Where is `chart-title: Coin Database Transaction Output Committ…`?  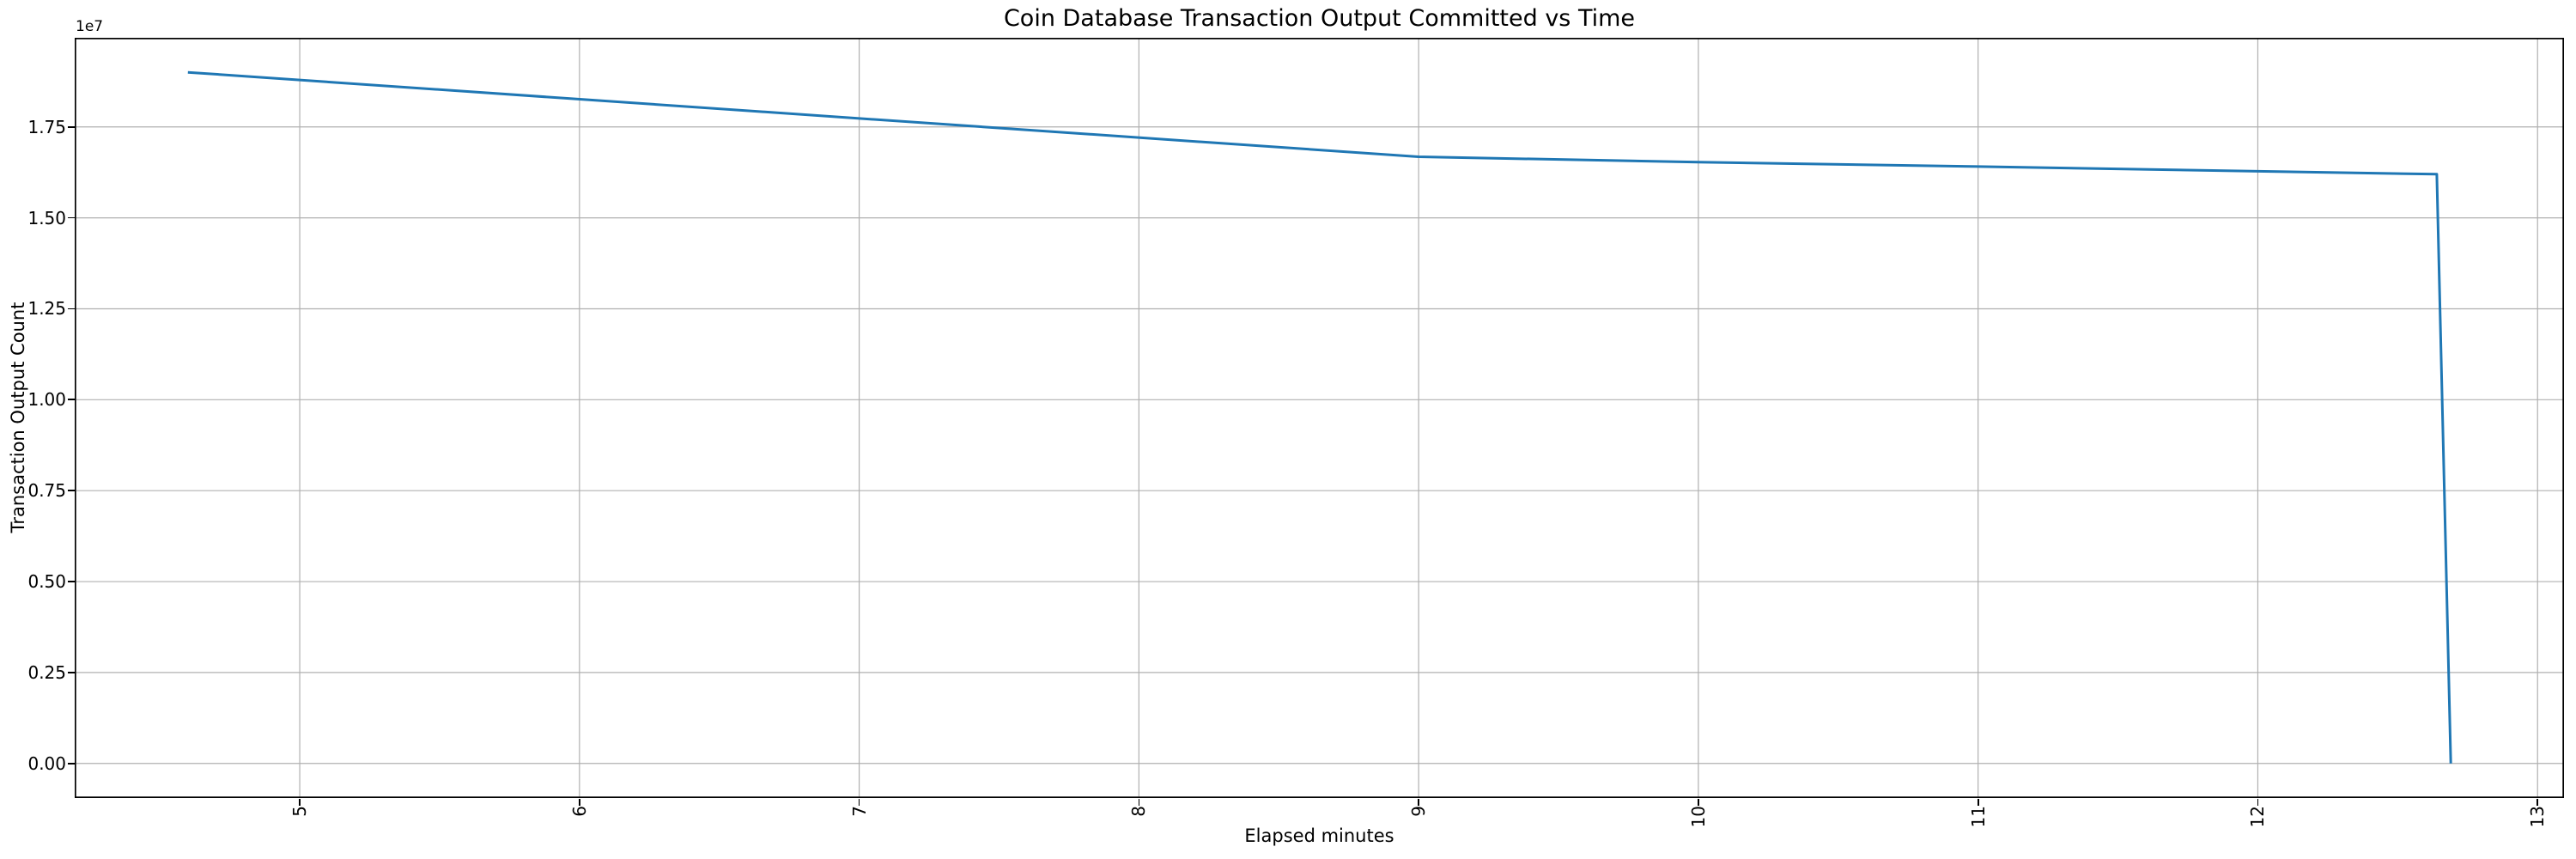
chart-title: Coin Database Transaction Output Committ… is located at coordinates (1319, 19).